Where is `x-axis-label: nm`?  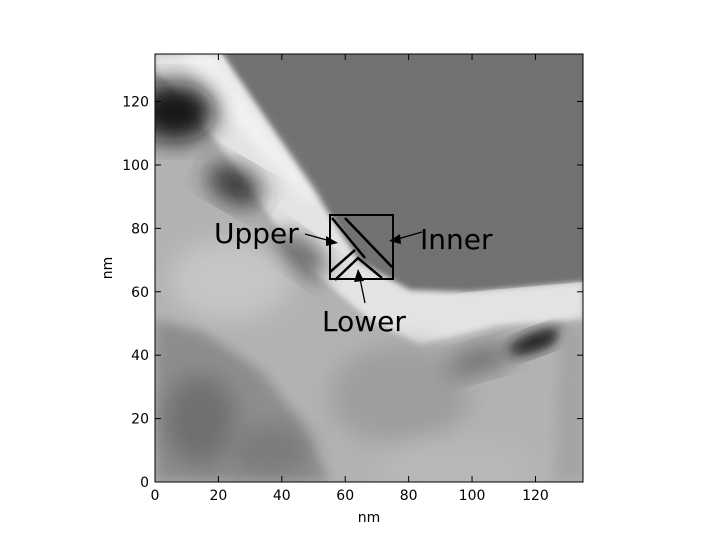
x-axis-label: nm is located at coordinates (369, 518).